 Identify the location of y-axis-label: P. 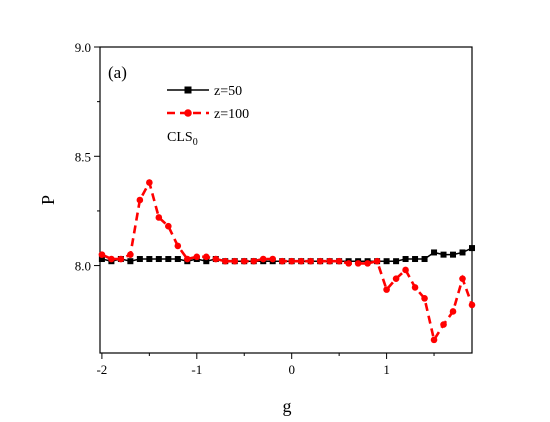
(48, 200).